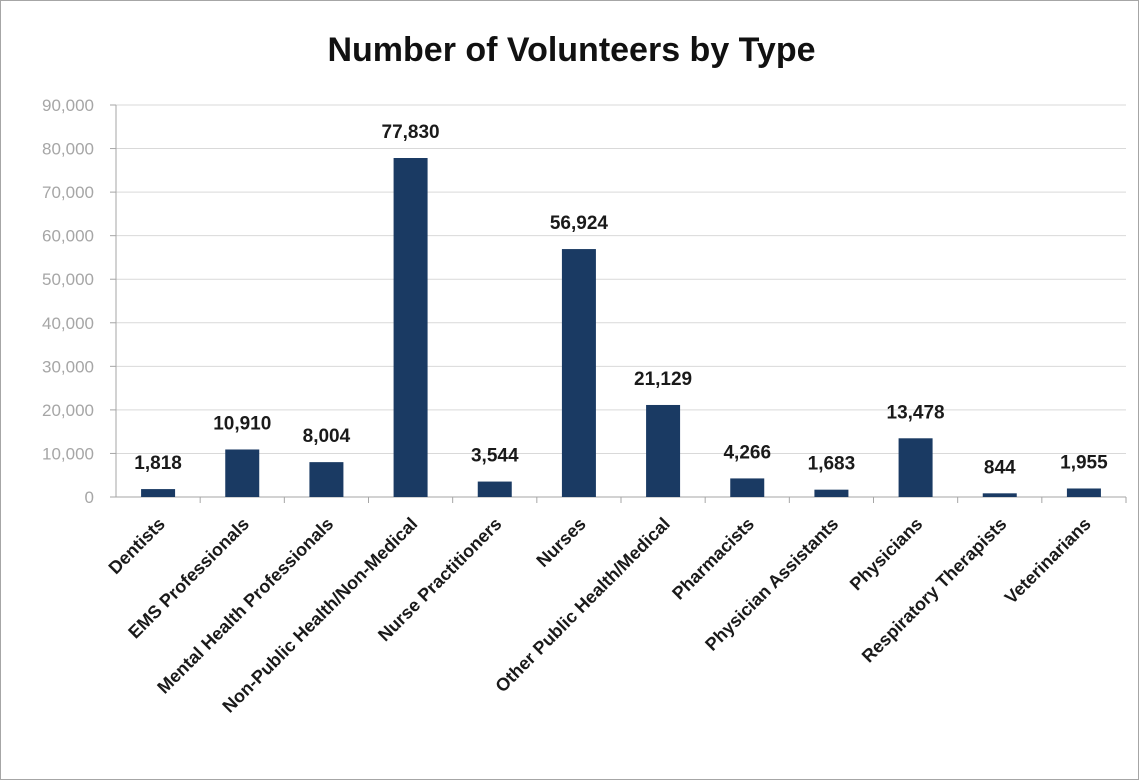 This screenshot has height=782, width=1141. I want to click on x-category-label: Physicians, so click(886, 554).